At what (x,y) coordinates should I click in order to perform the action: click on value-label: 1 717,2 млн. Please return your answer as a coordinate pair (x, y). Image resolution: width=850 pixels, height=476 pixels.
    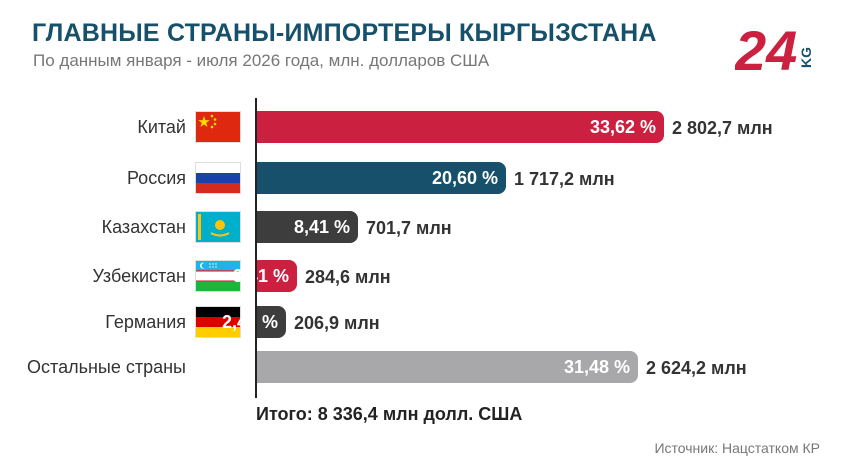
    Looking at the image, I should click on (564, 179).